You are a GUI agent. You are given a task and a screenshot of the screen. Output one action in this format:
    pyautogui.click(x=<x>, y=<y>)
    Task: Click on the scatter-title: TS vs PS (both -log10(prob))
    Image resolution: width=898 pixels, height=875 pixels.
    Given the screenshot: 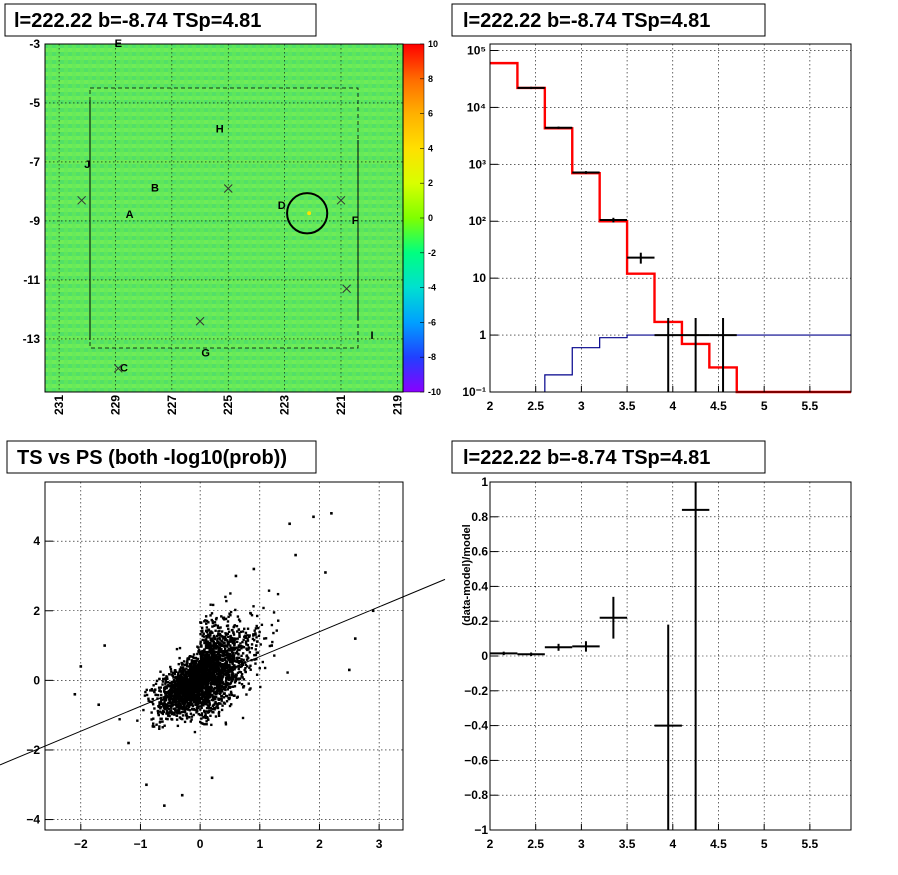 What is the action you would take?
    pyautogui.click(x=152, y=458)
    